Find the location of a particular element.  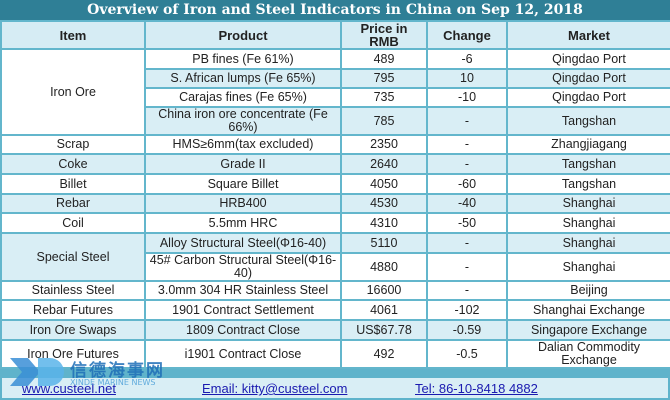

product-cell: Square Billet is located at coordinates (243, 184).